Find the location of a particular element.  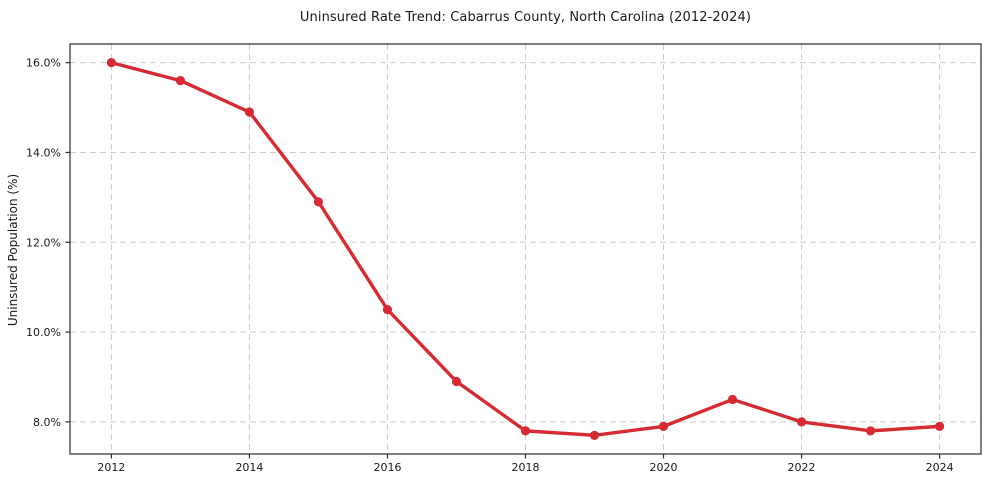

y-tick-label: 12.0% is located at coordinates (43, 242).